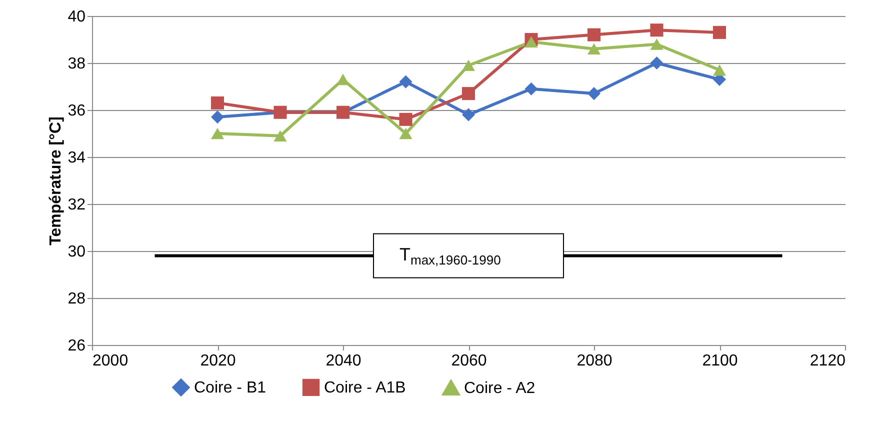 The width and height of the screenshot is (884, 432). I want to click on legend-label: Coire - B1, so click(230, 387).